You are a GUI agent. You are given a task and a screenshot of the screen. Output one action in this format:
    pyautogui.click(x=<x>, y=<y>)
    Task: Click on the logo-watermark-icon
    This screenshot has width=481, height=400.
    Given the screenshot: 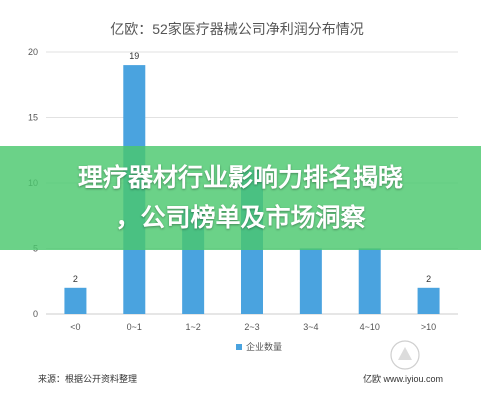 What is the action you would take?
    pyautogui.click(x=405, y=355)
    